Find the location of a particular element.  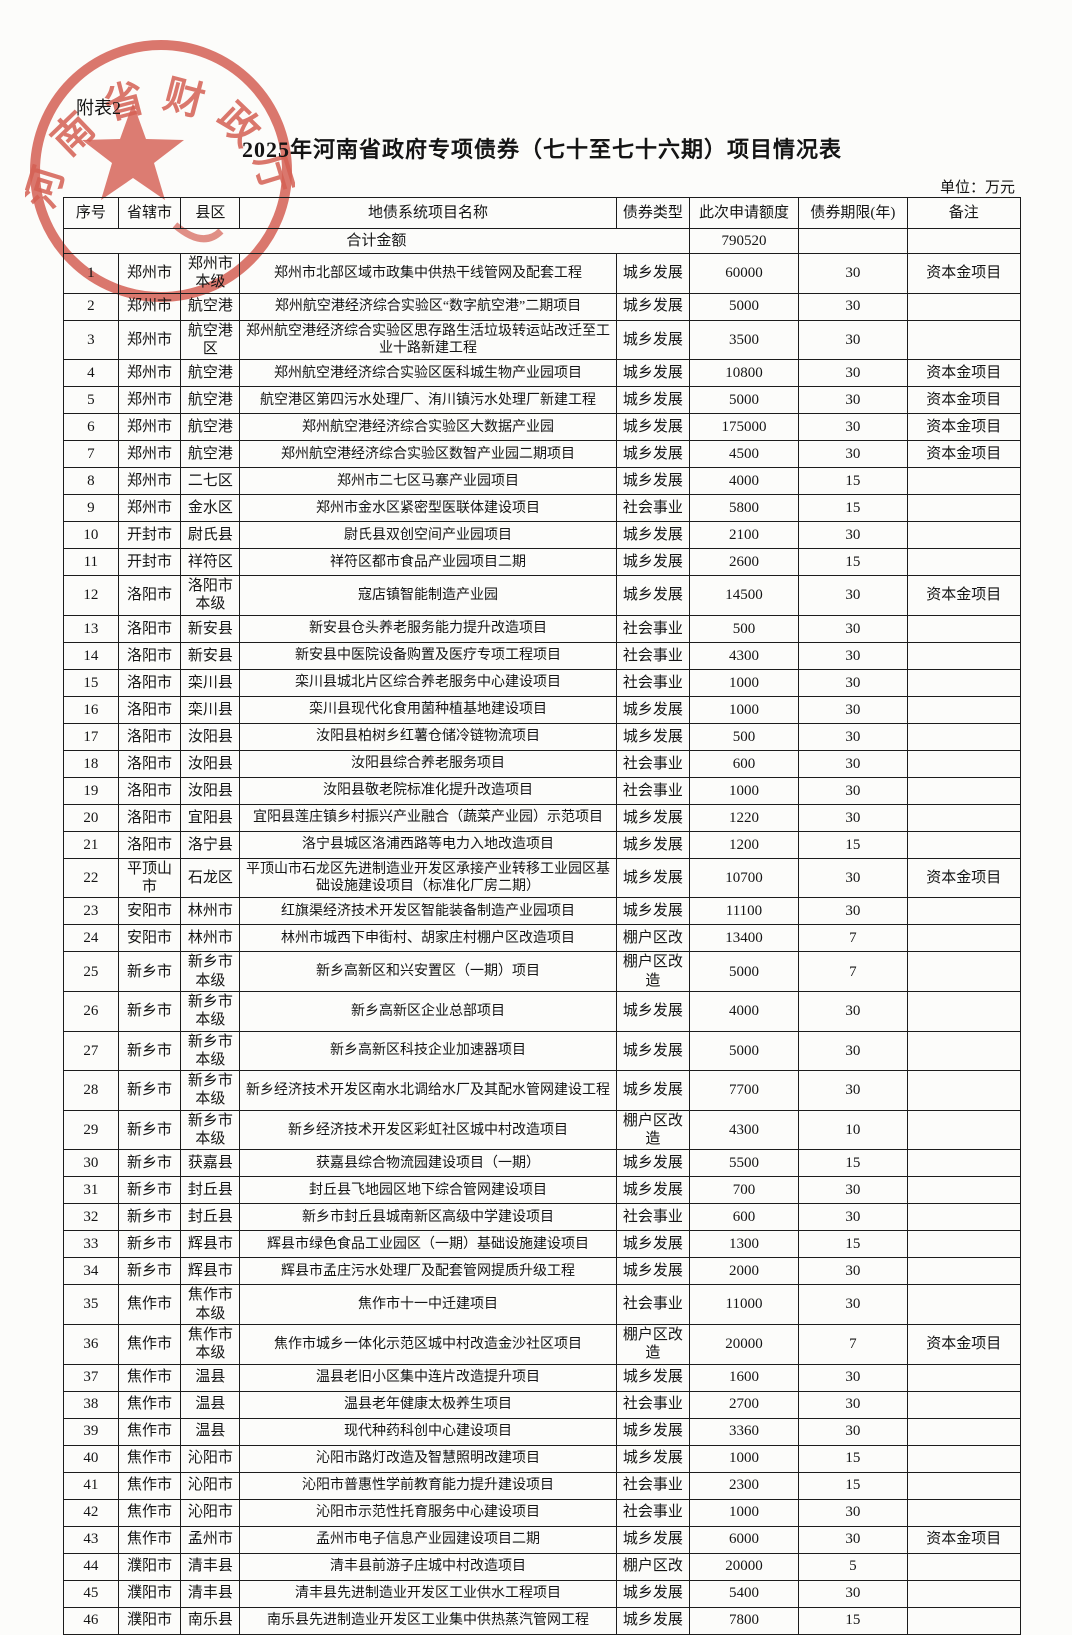

cell-seq: 35 is located at coordinates (91, 1304).